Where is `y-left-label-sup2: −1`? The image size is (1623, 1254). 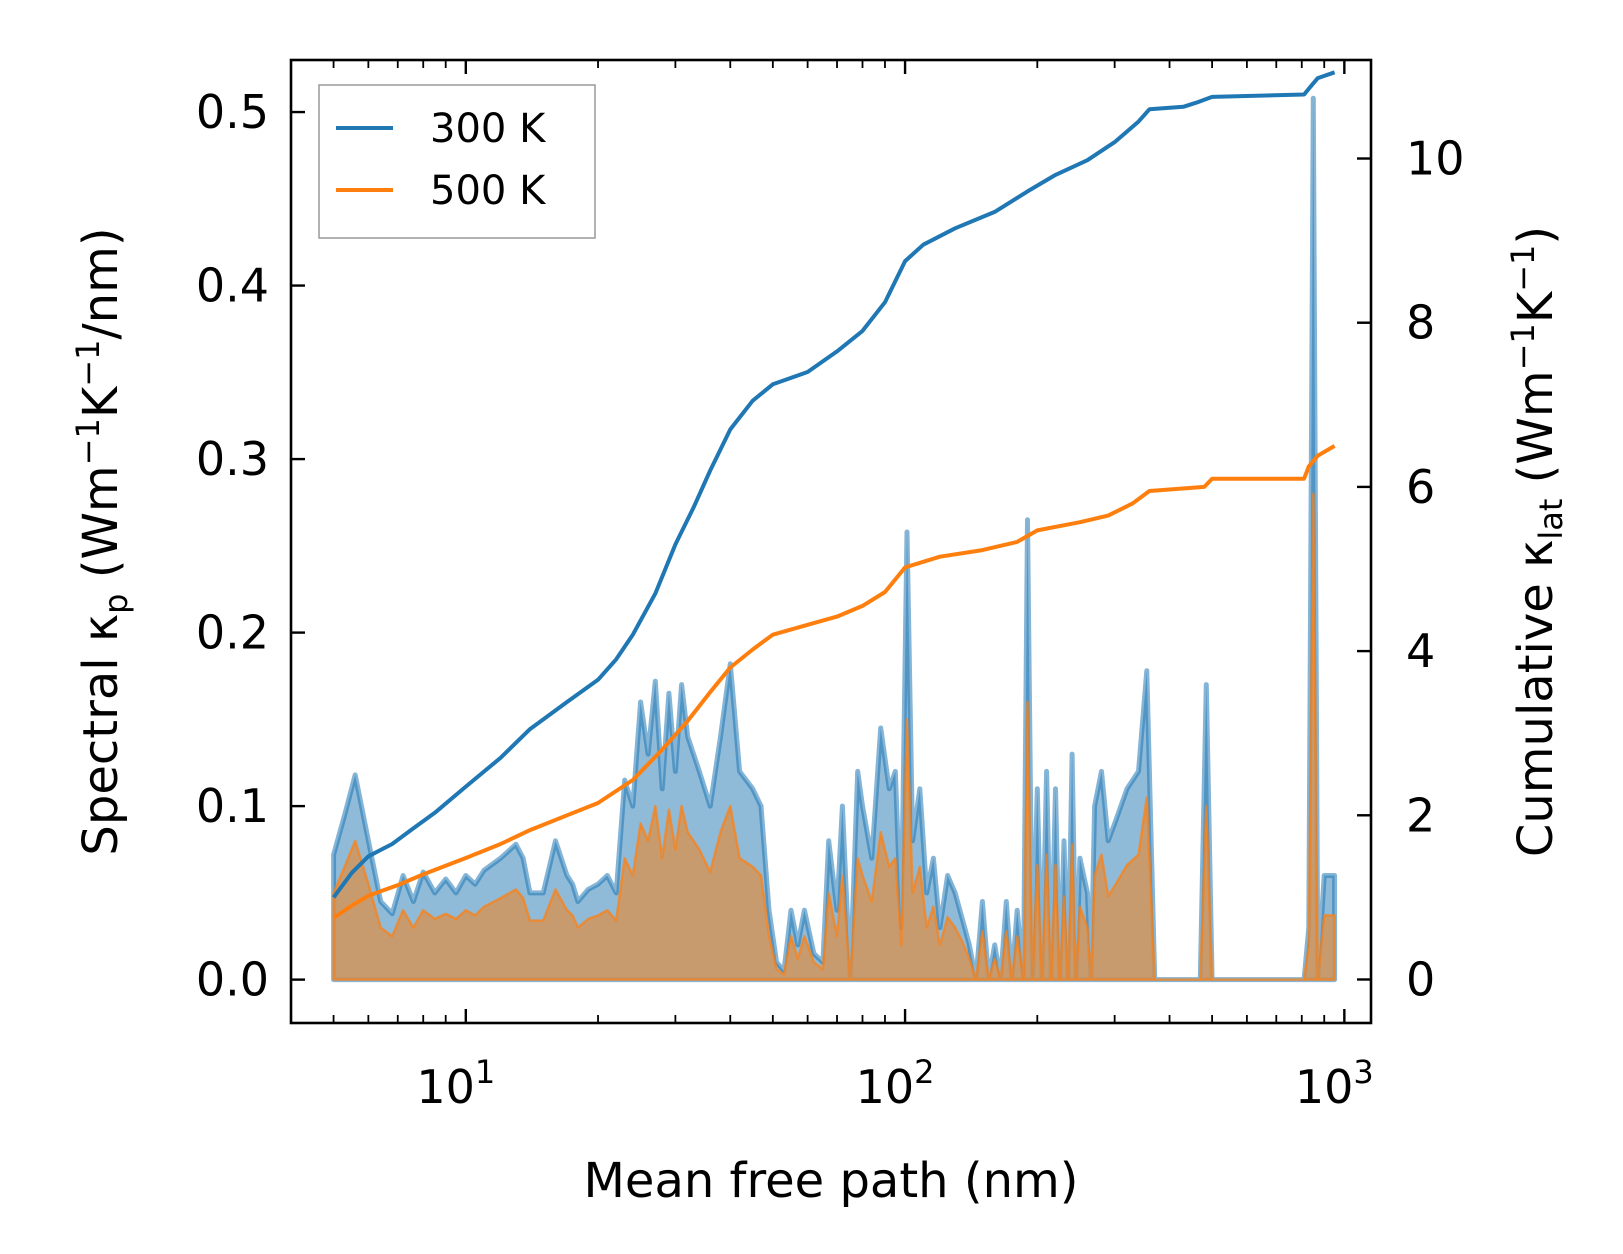 y-left-label-sup2: −1 is located at coordinates (88, 363).